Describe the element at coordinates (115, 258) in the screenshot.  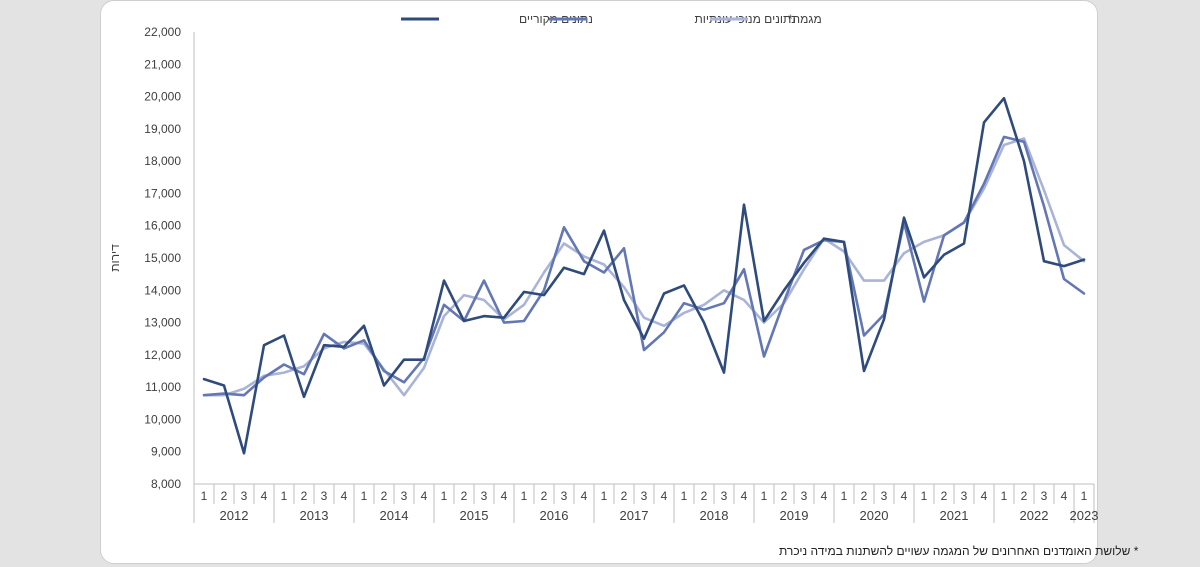
I see `y-axis-title: דירות` at that location.